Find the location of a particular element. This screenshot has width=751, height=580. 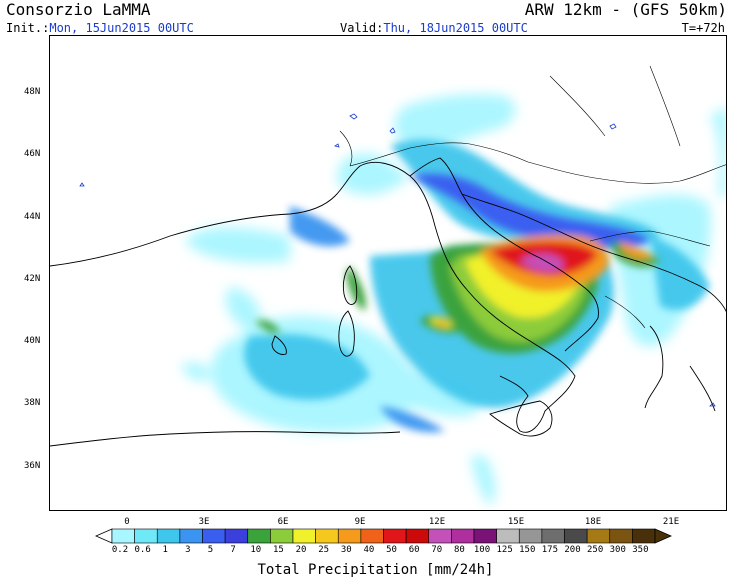

colorbar-label: 0.2 is located at coordinates (120, 550).